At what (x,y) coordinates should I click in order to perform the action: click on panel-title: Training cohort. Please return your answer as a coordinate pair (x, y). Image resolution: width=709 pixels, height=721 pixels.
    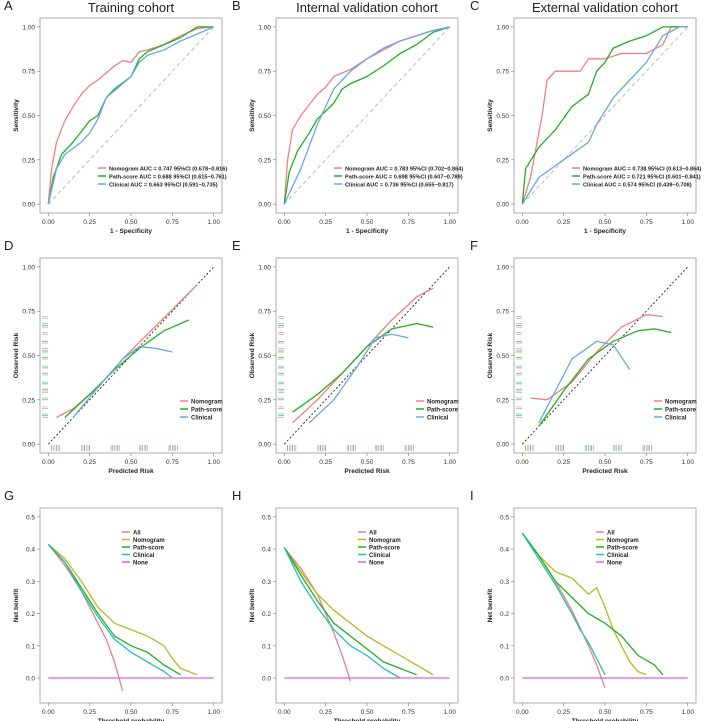
    Looking at the image, I should click on (131, 7).